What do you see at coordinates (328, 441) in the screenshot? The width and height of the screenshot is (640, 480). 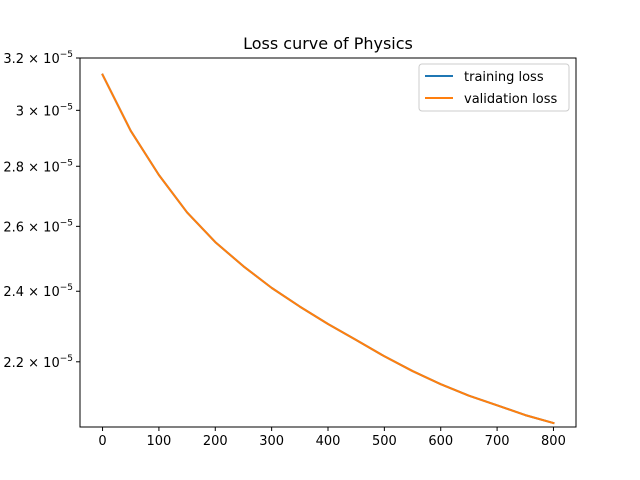 I see `x-tick-label: 400` at bounding box center [328, 441].